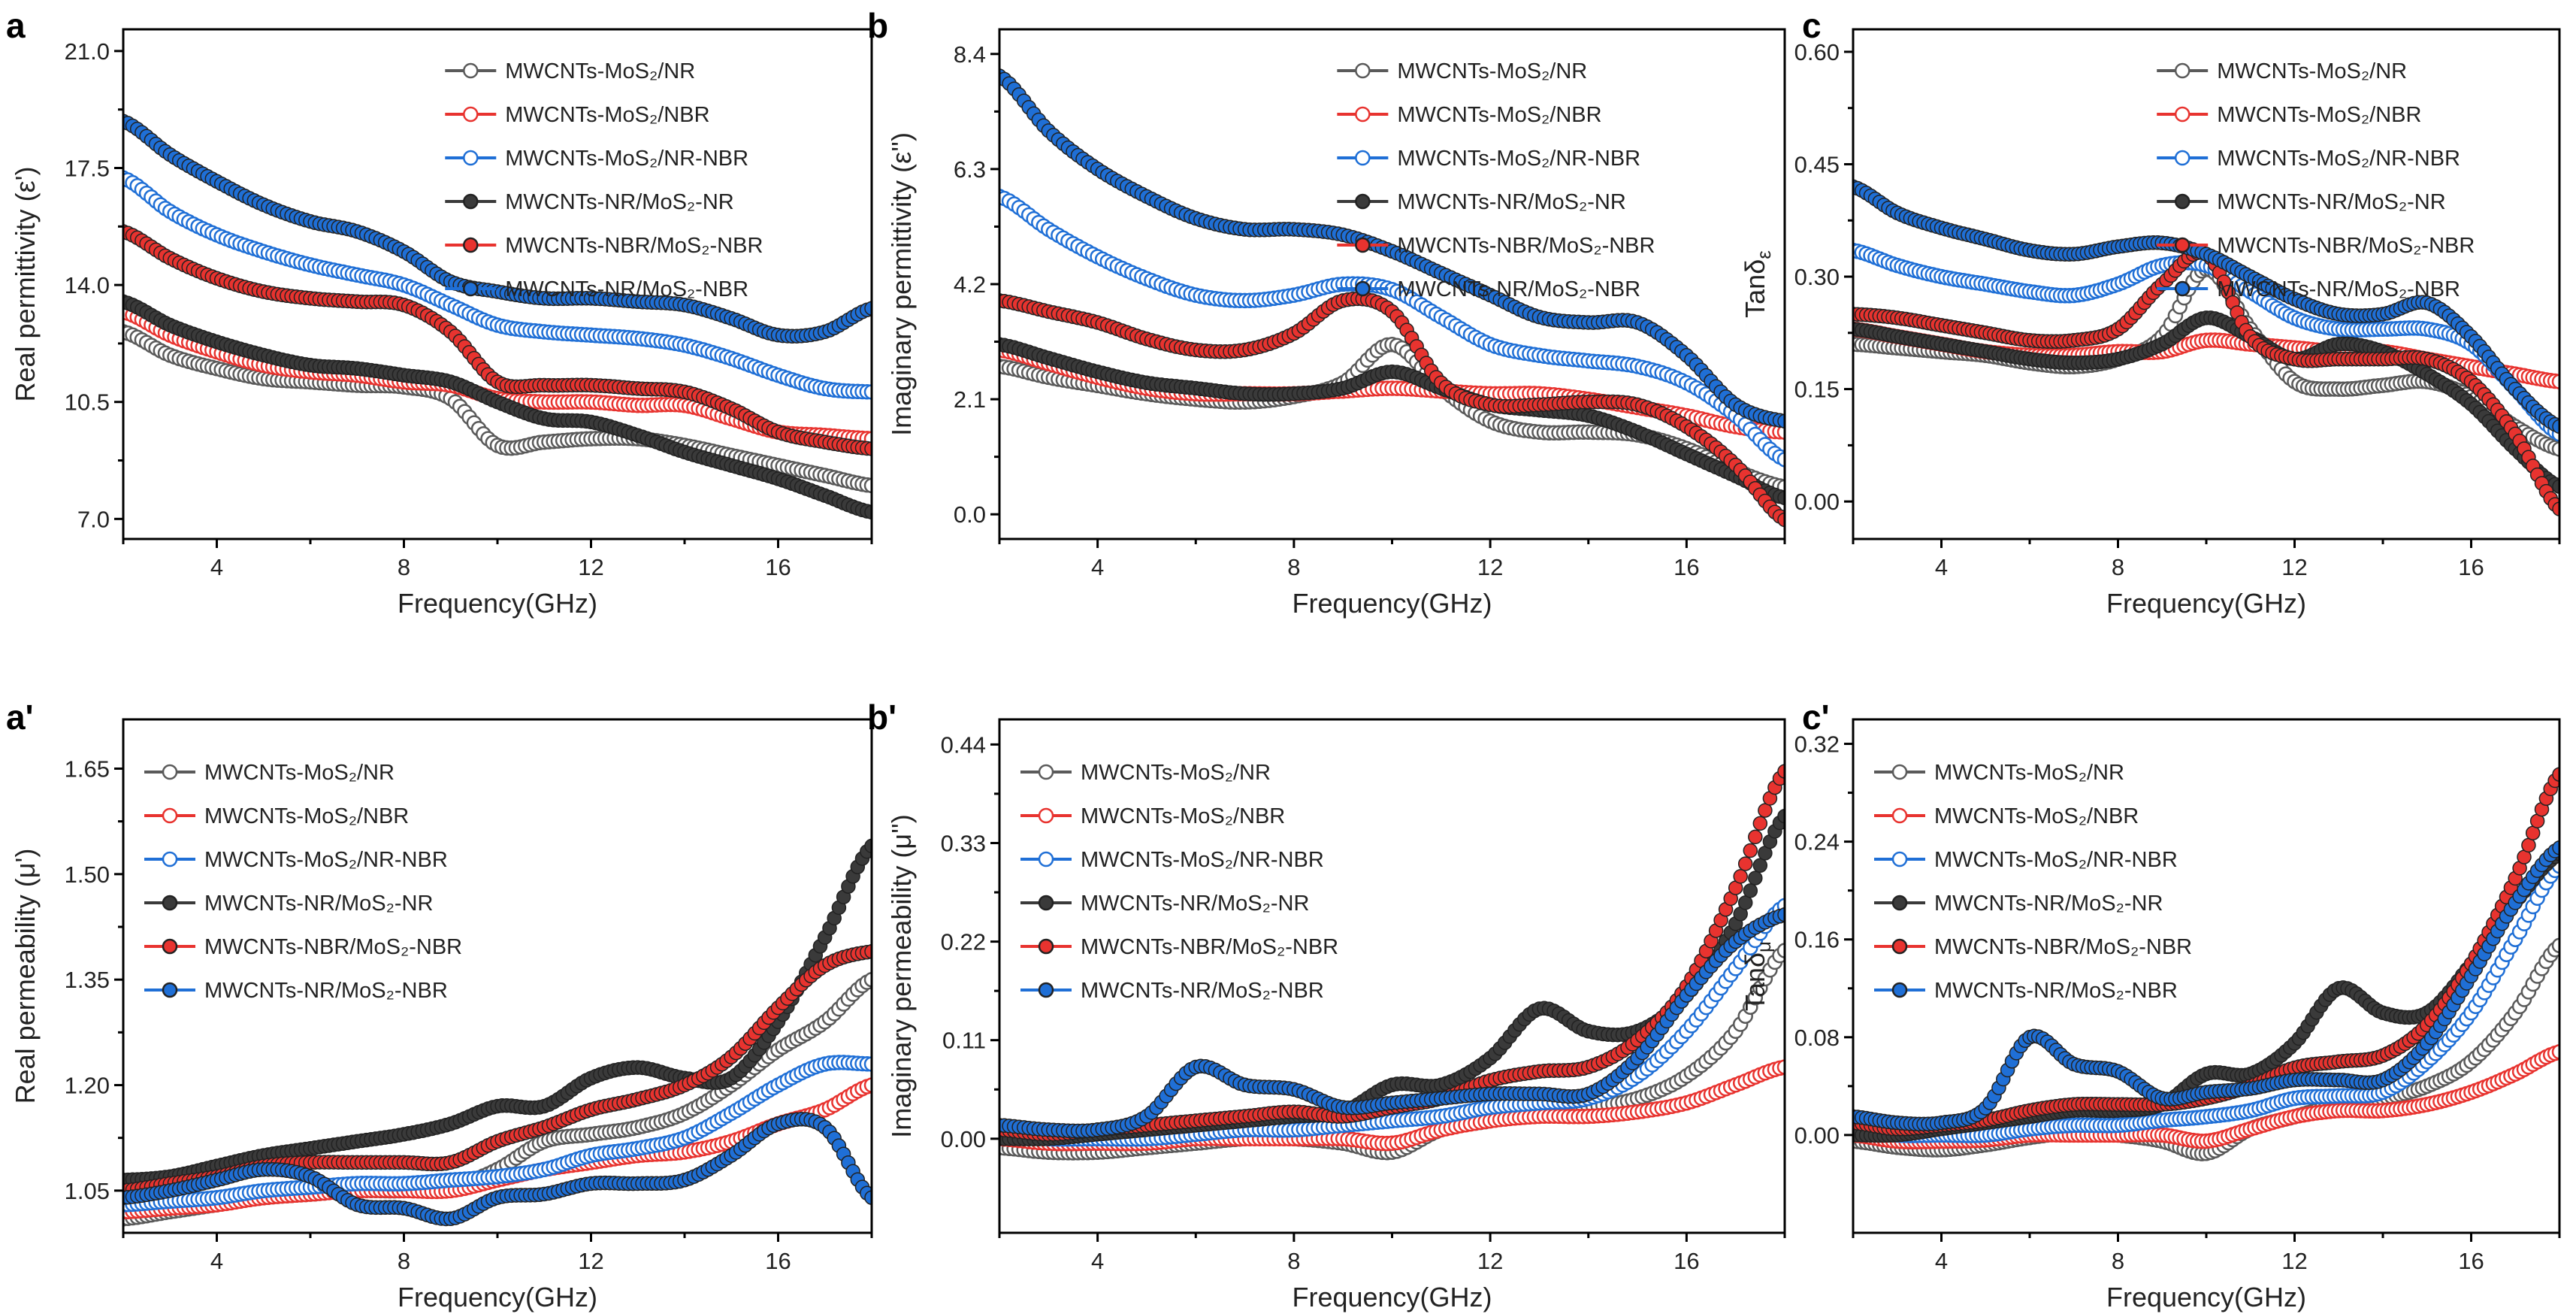 The image size is (2576, 1314). What do you see at coordinates (88, 1086) in the screenshot?
I see `y-tick-label: 1.20` at bounding box center [88, 1086].